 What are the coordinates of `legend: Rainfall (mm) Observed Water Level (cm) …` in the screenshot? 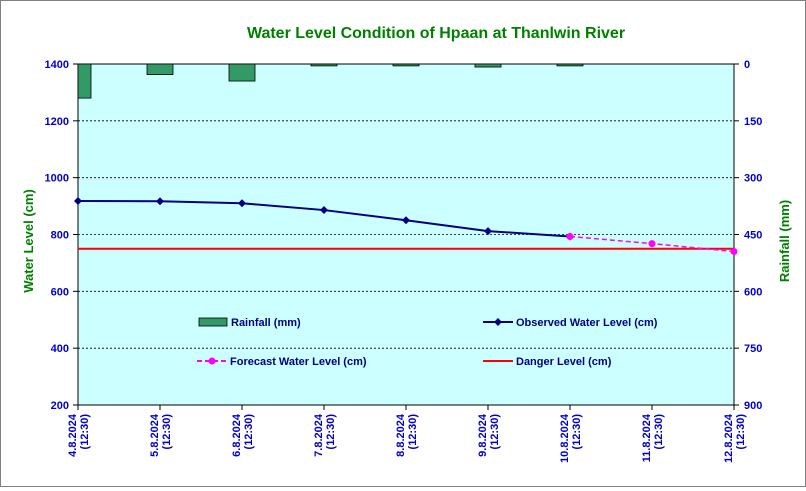 It's located at (427, 342).